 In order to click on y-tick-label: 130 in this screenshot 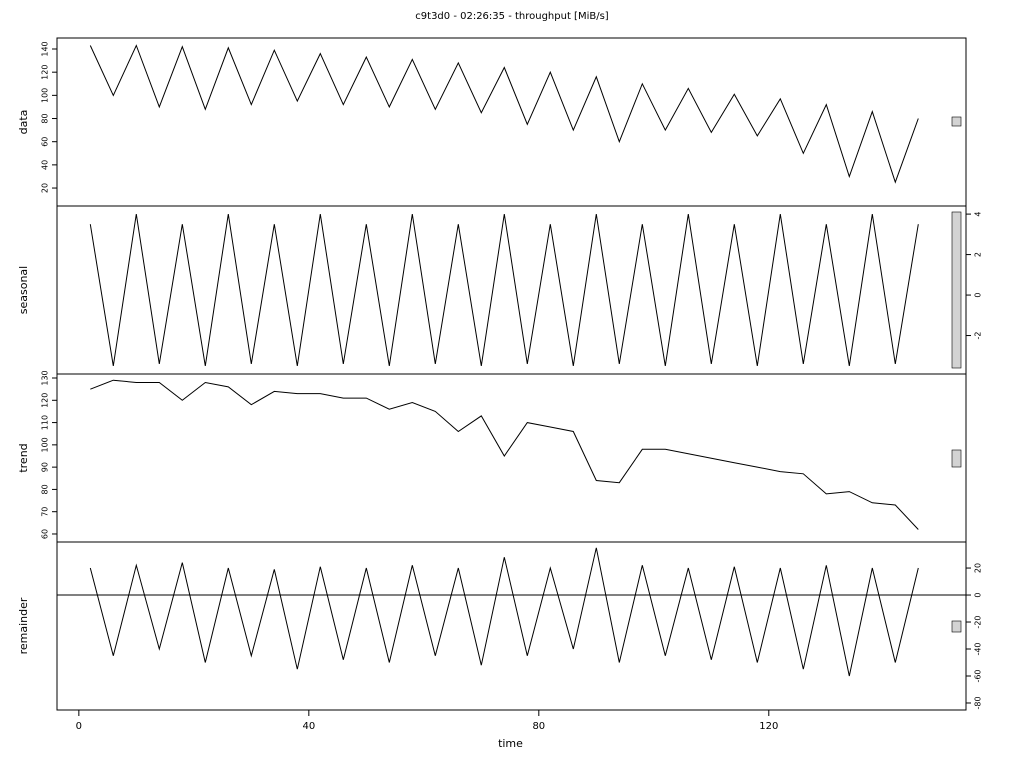, I will do `click(45, 377)`.